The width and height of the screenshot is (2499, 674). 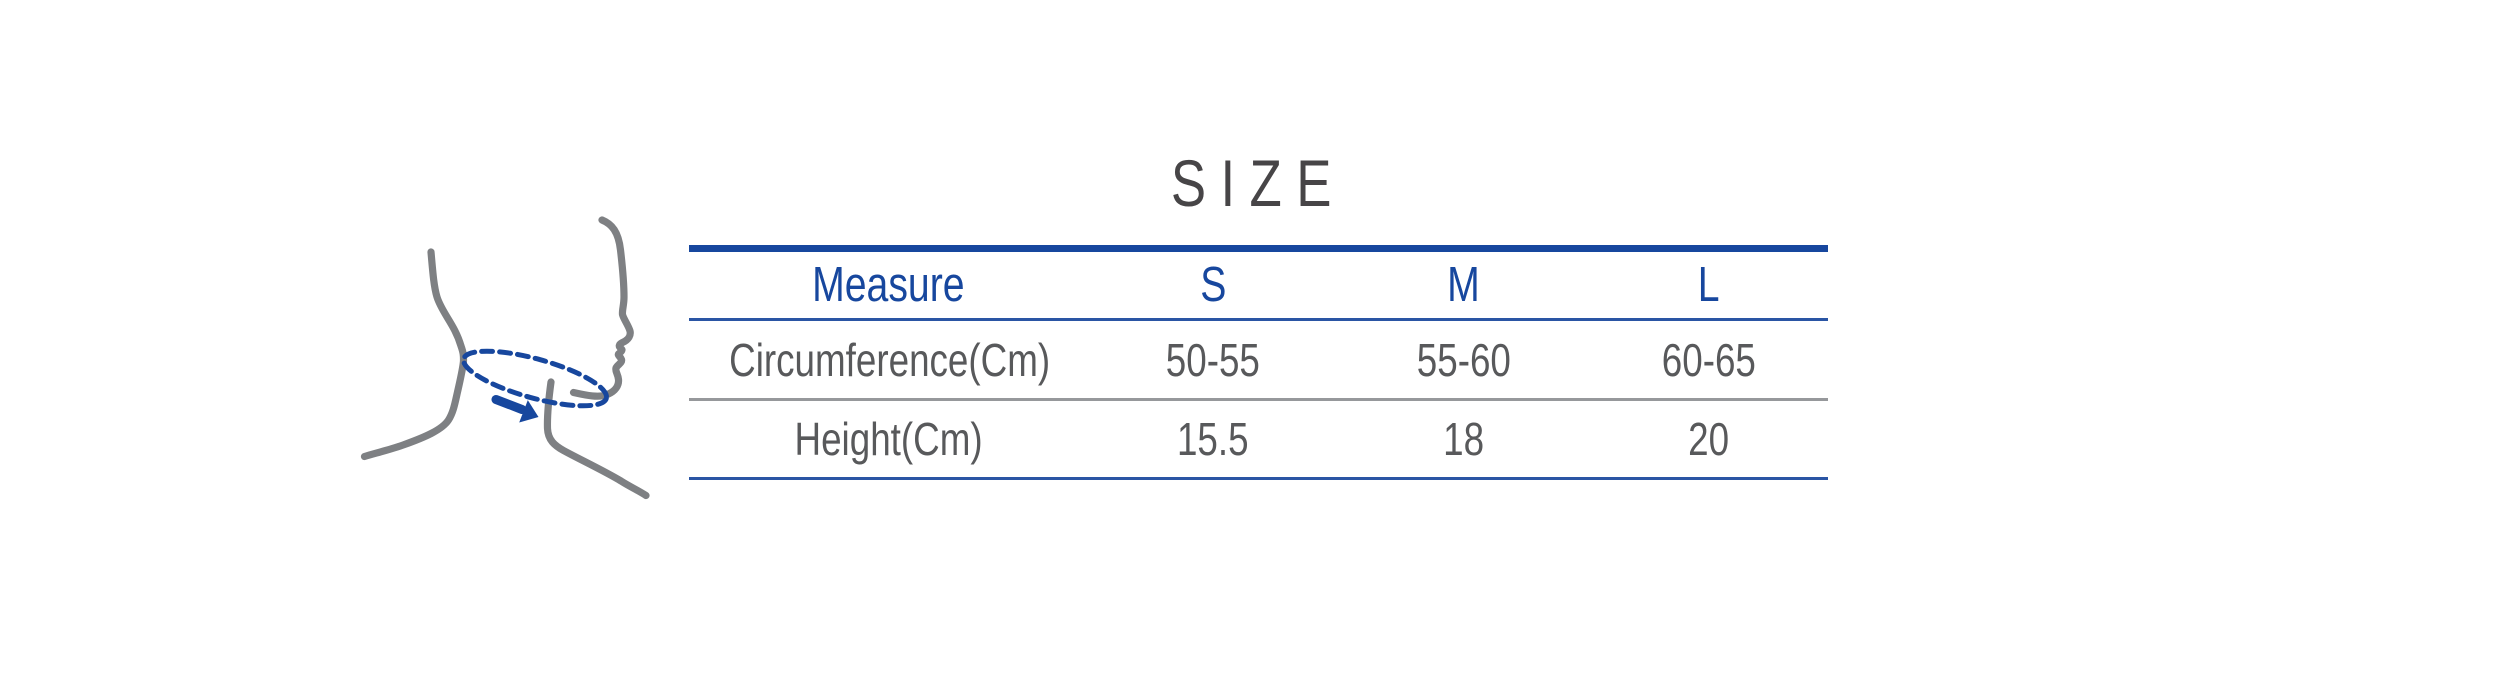 What do you see at coordinates (1463, 439) in the screenshot?
I see `cell-height-m: 18` at bounding box center [1463, 439].